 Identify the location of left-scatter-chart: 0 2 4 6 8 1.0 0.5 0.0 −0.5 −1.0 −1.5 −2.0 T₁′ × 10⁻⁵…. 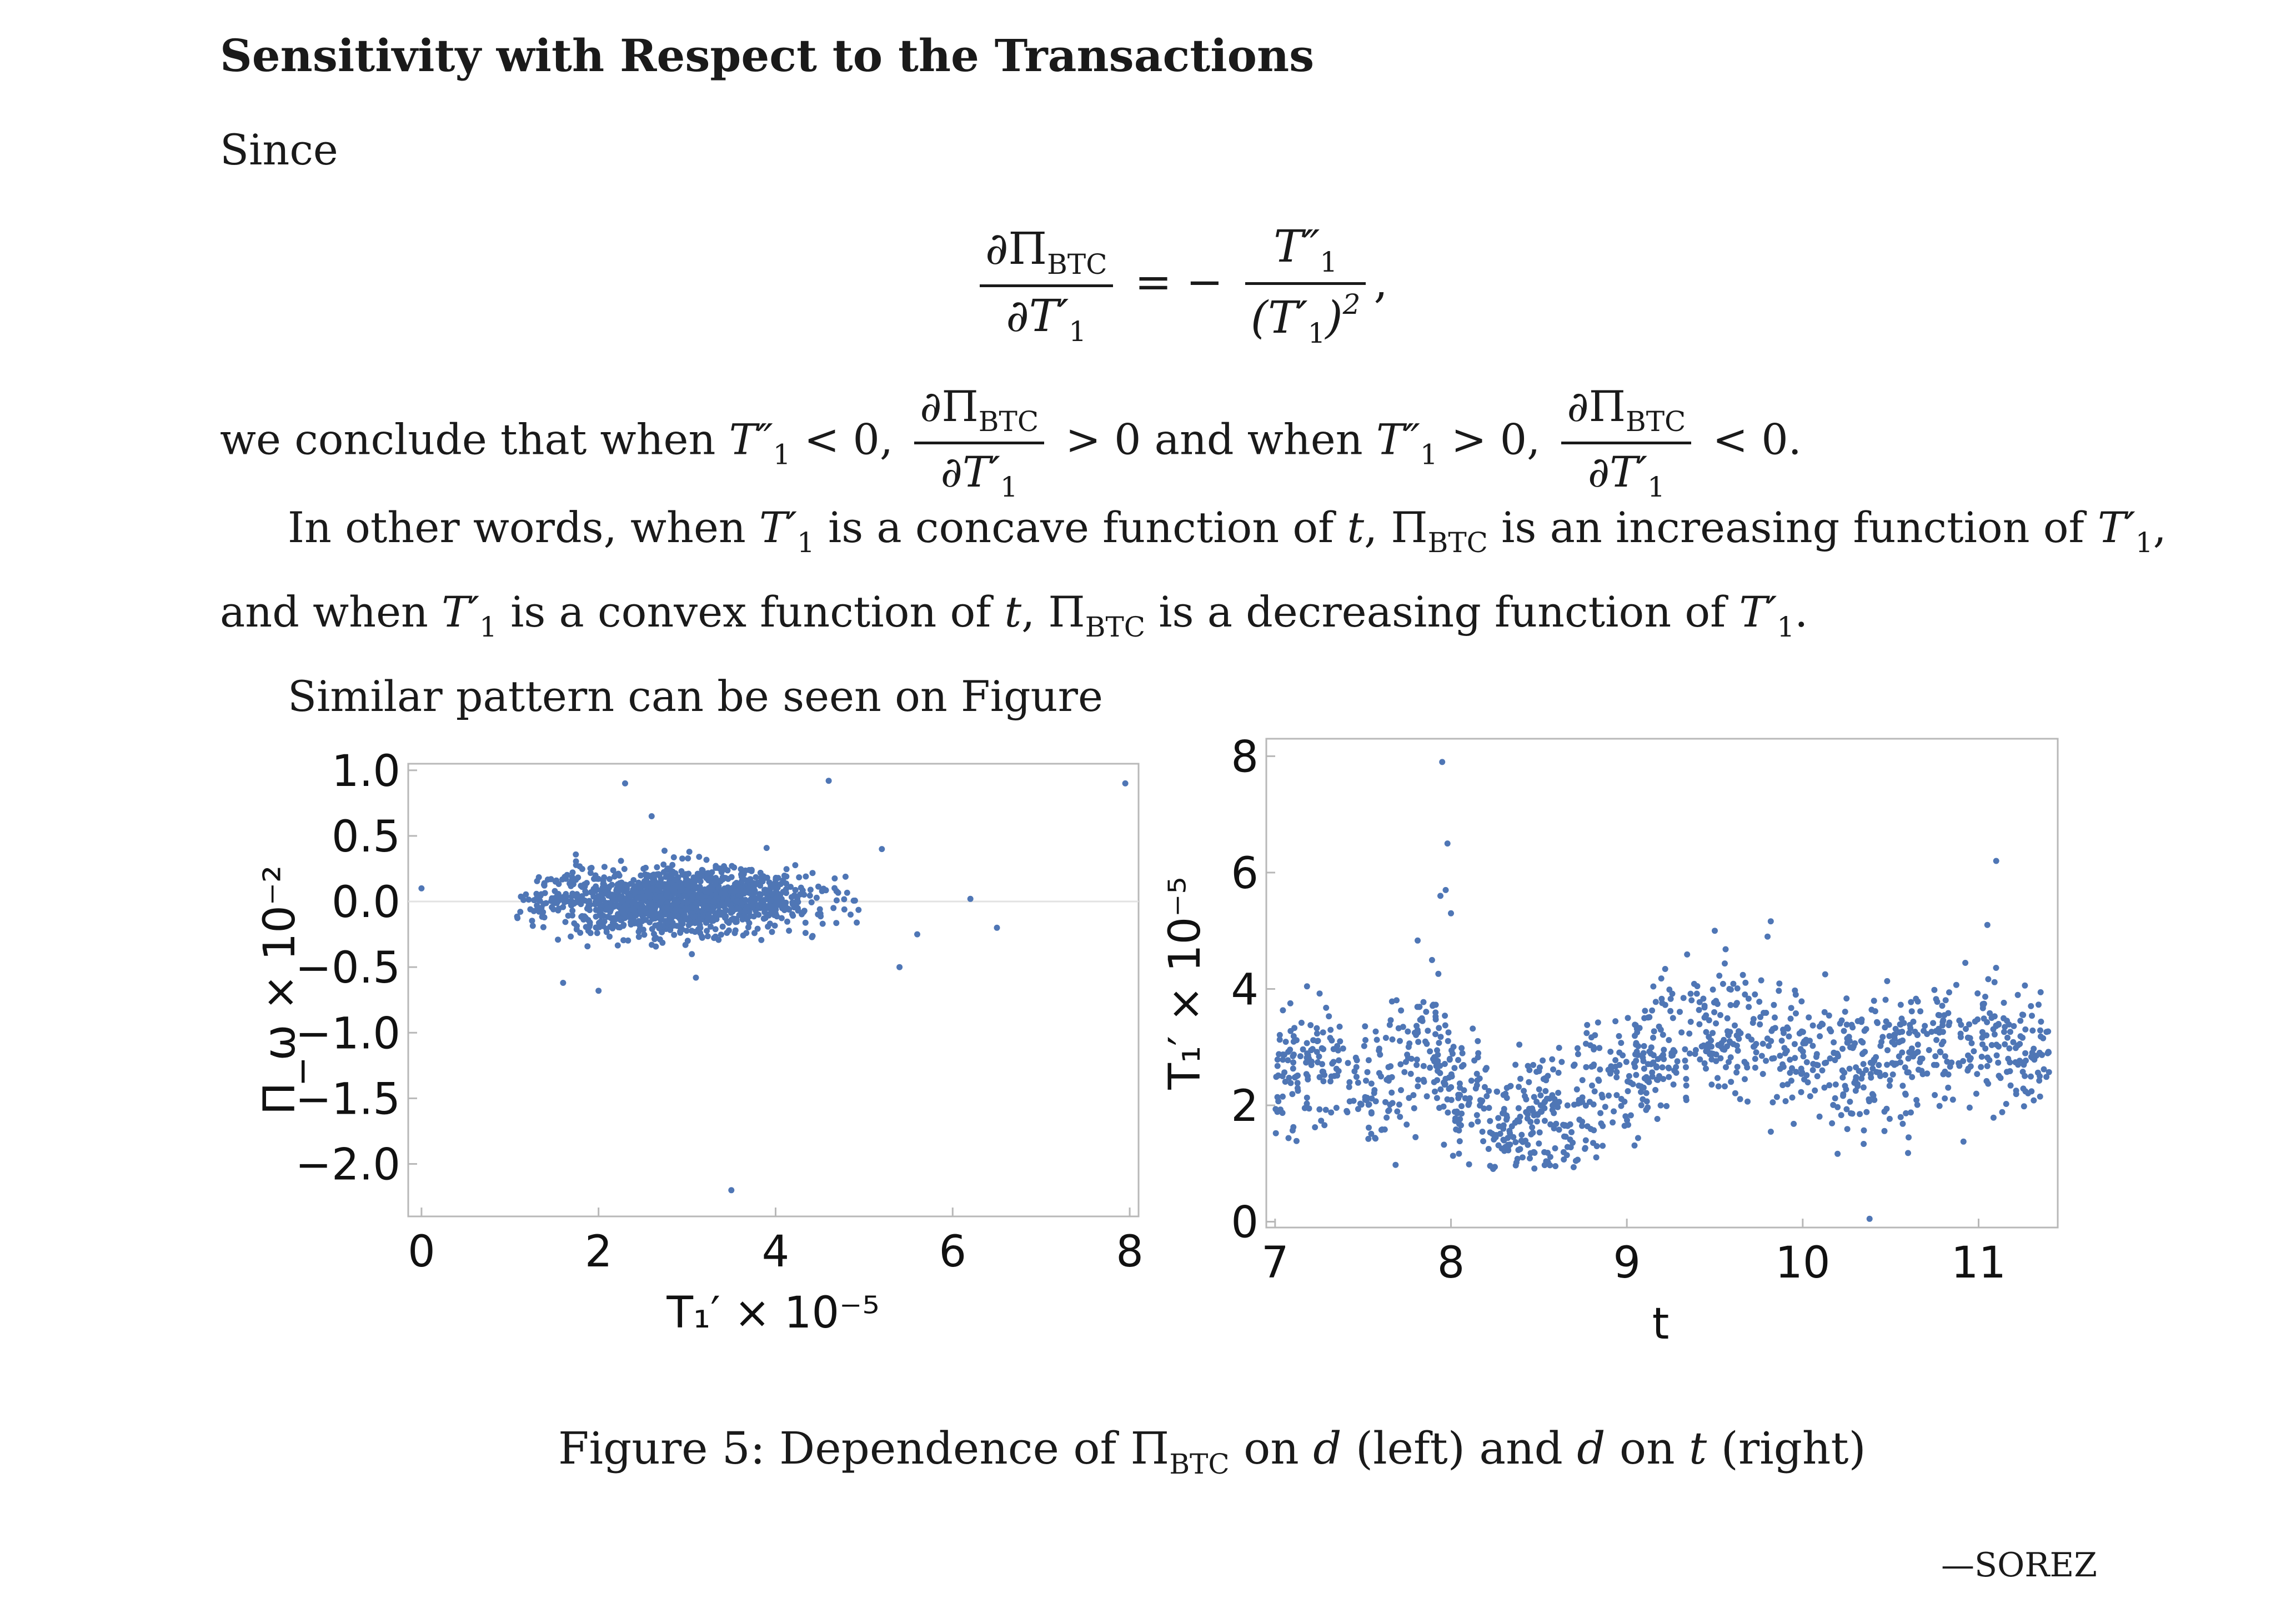
(699, 1042).